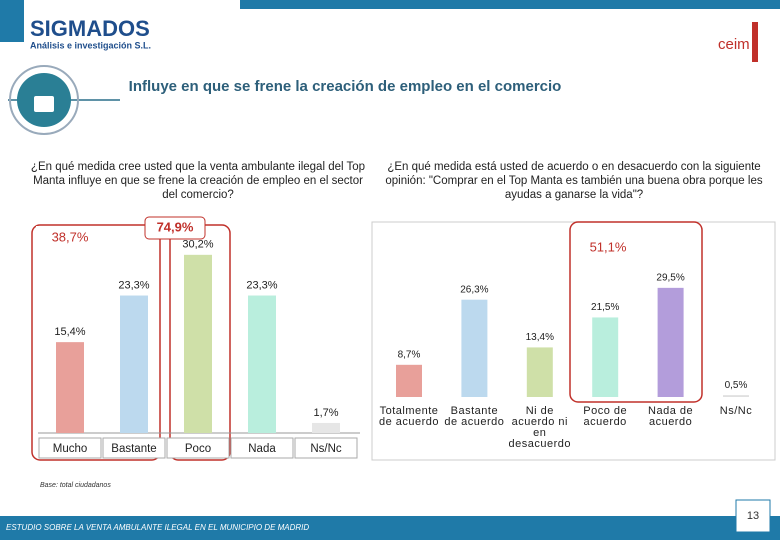 This screenshot has width=780, height=540. I want to click on partner: ceim, so click(734, 44).